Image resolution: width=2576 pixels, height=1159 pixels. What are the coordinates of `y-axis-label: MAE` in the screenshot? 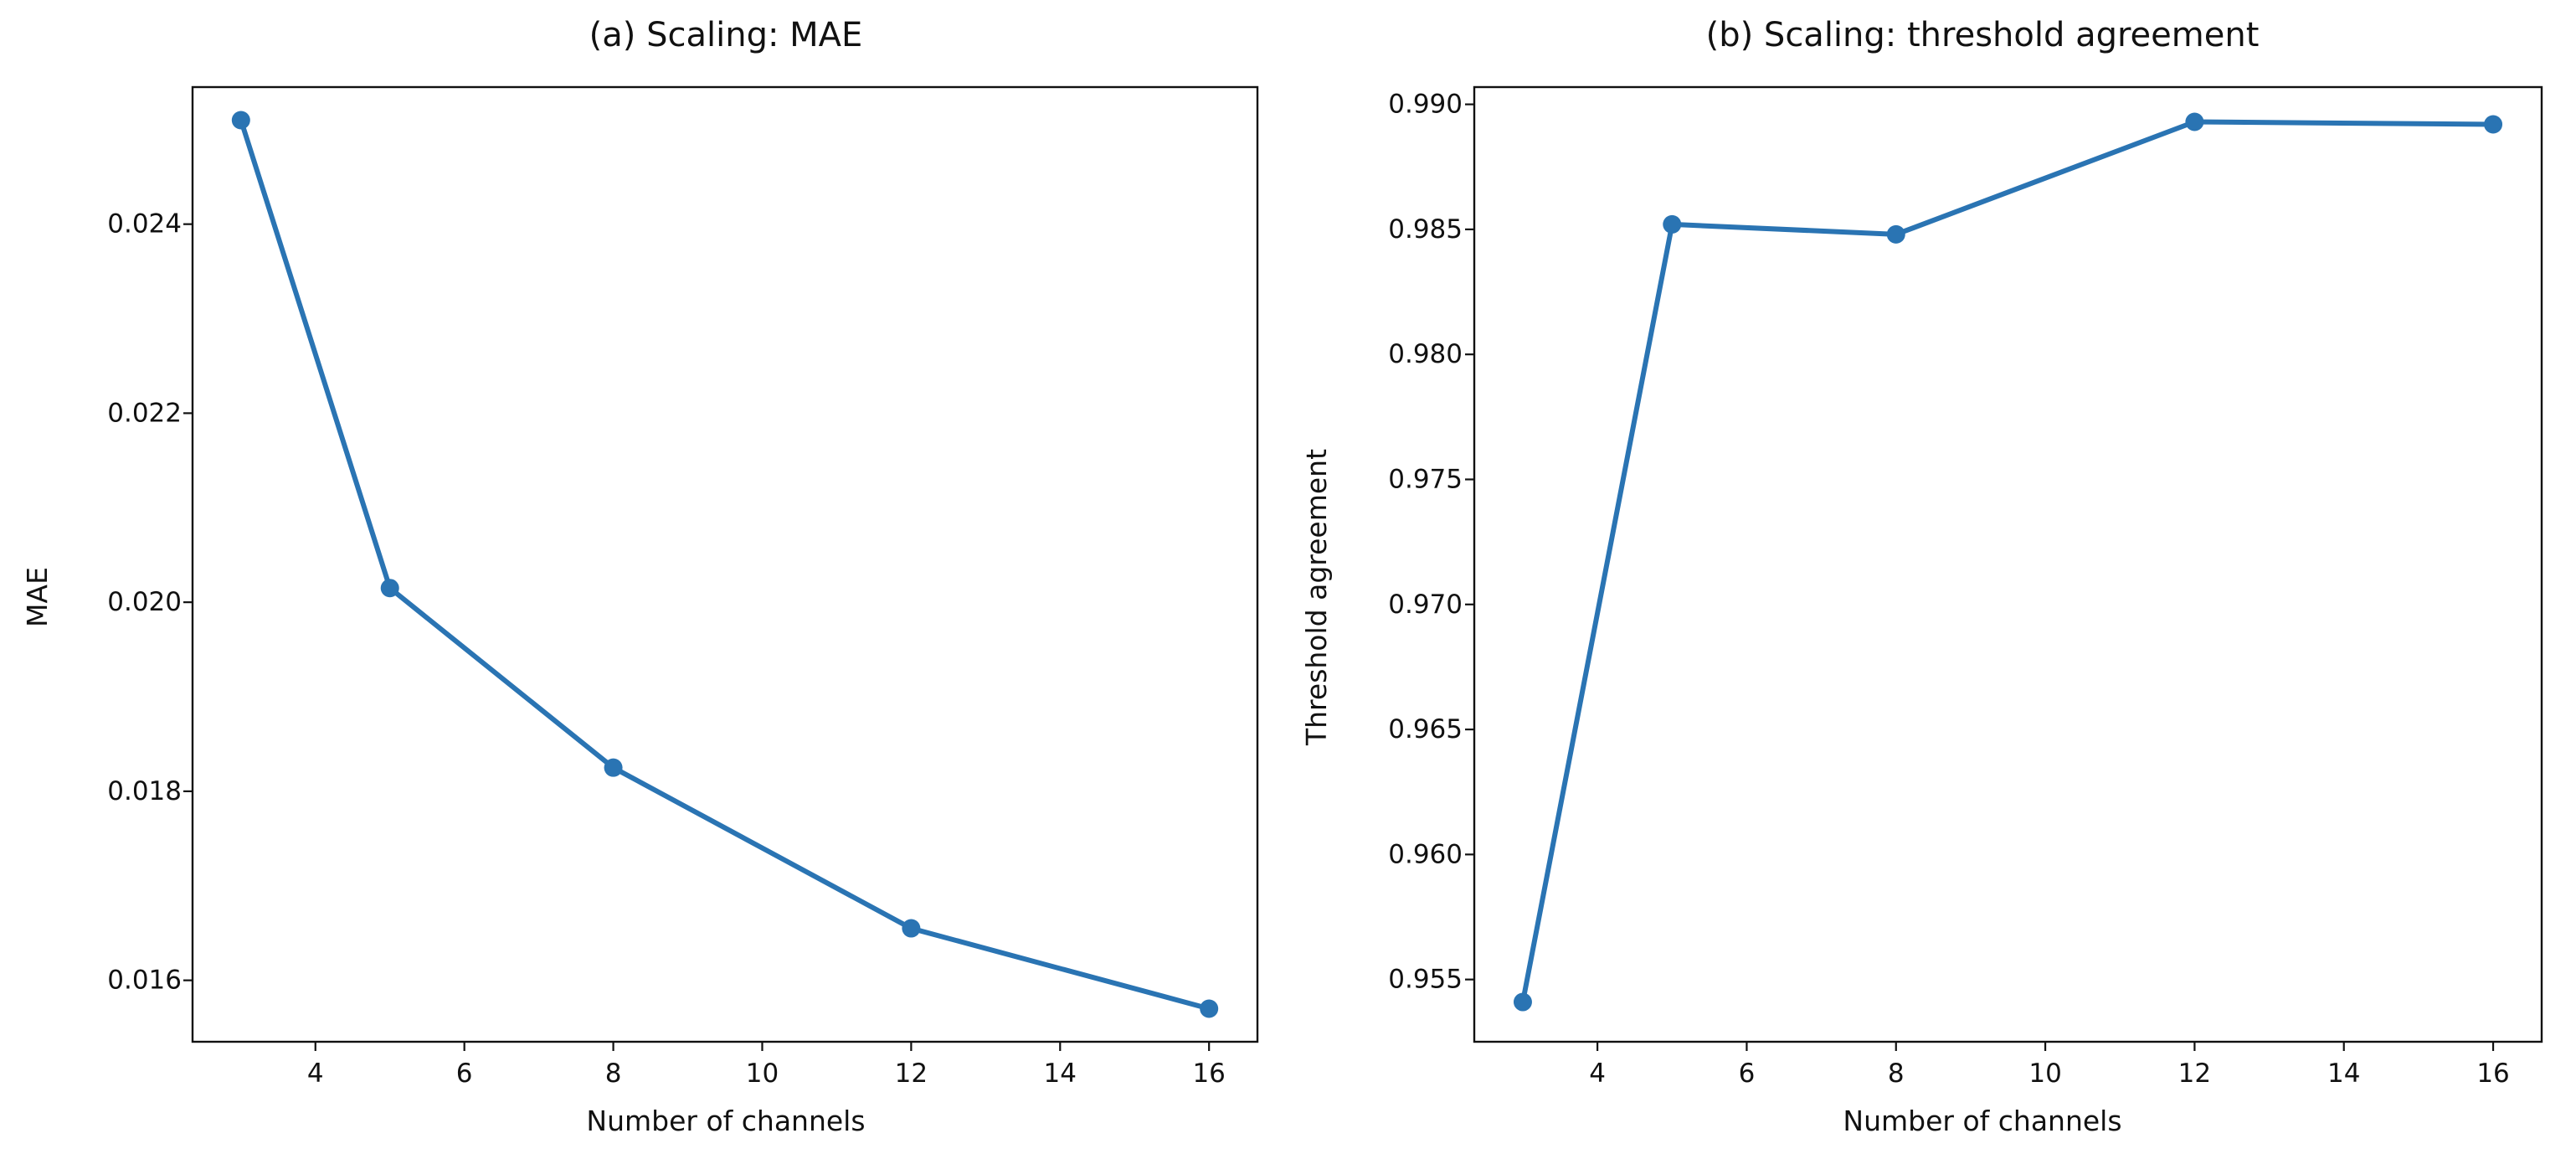 It's located at (38, 597).